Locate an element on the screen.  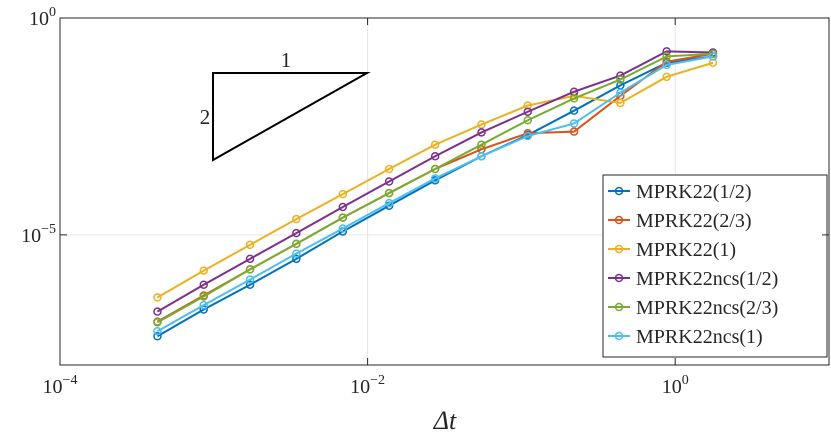
tick-label: 10⁻⁴ is located at coordinates (60, 385).